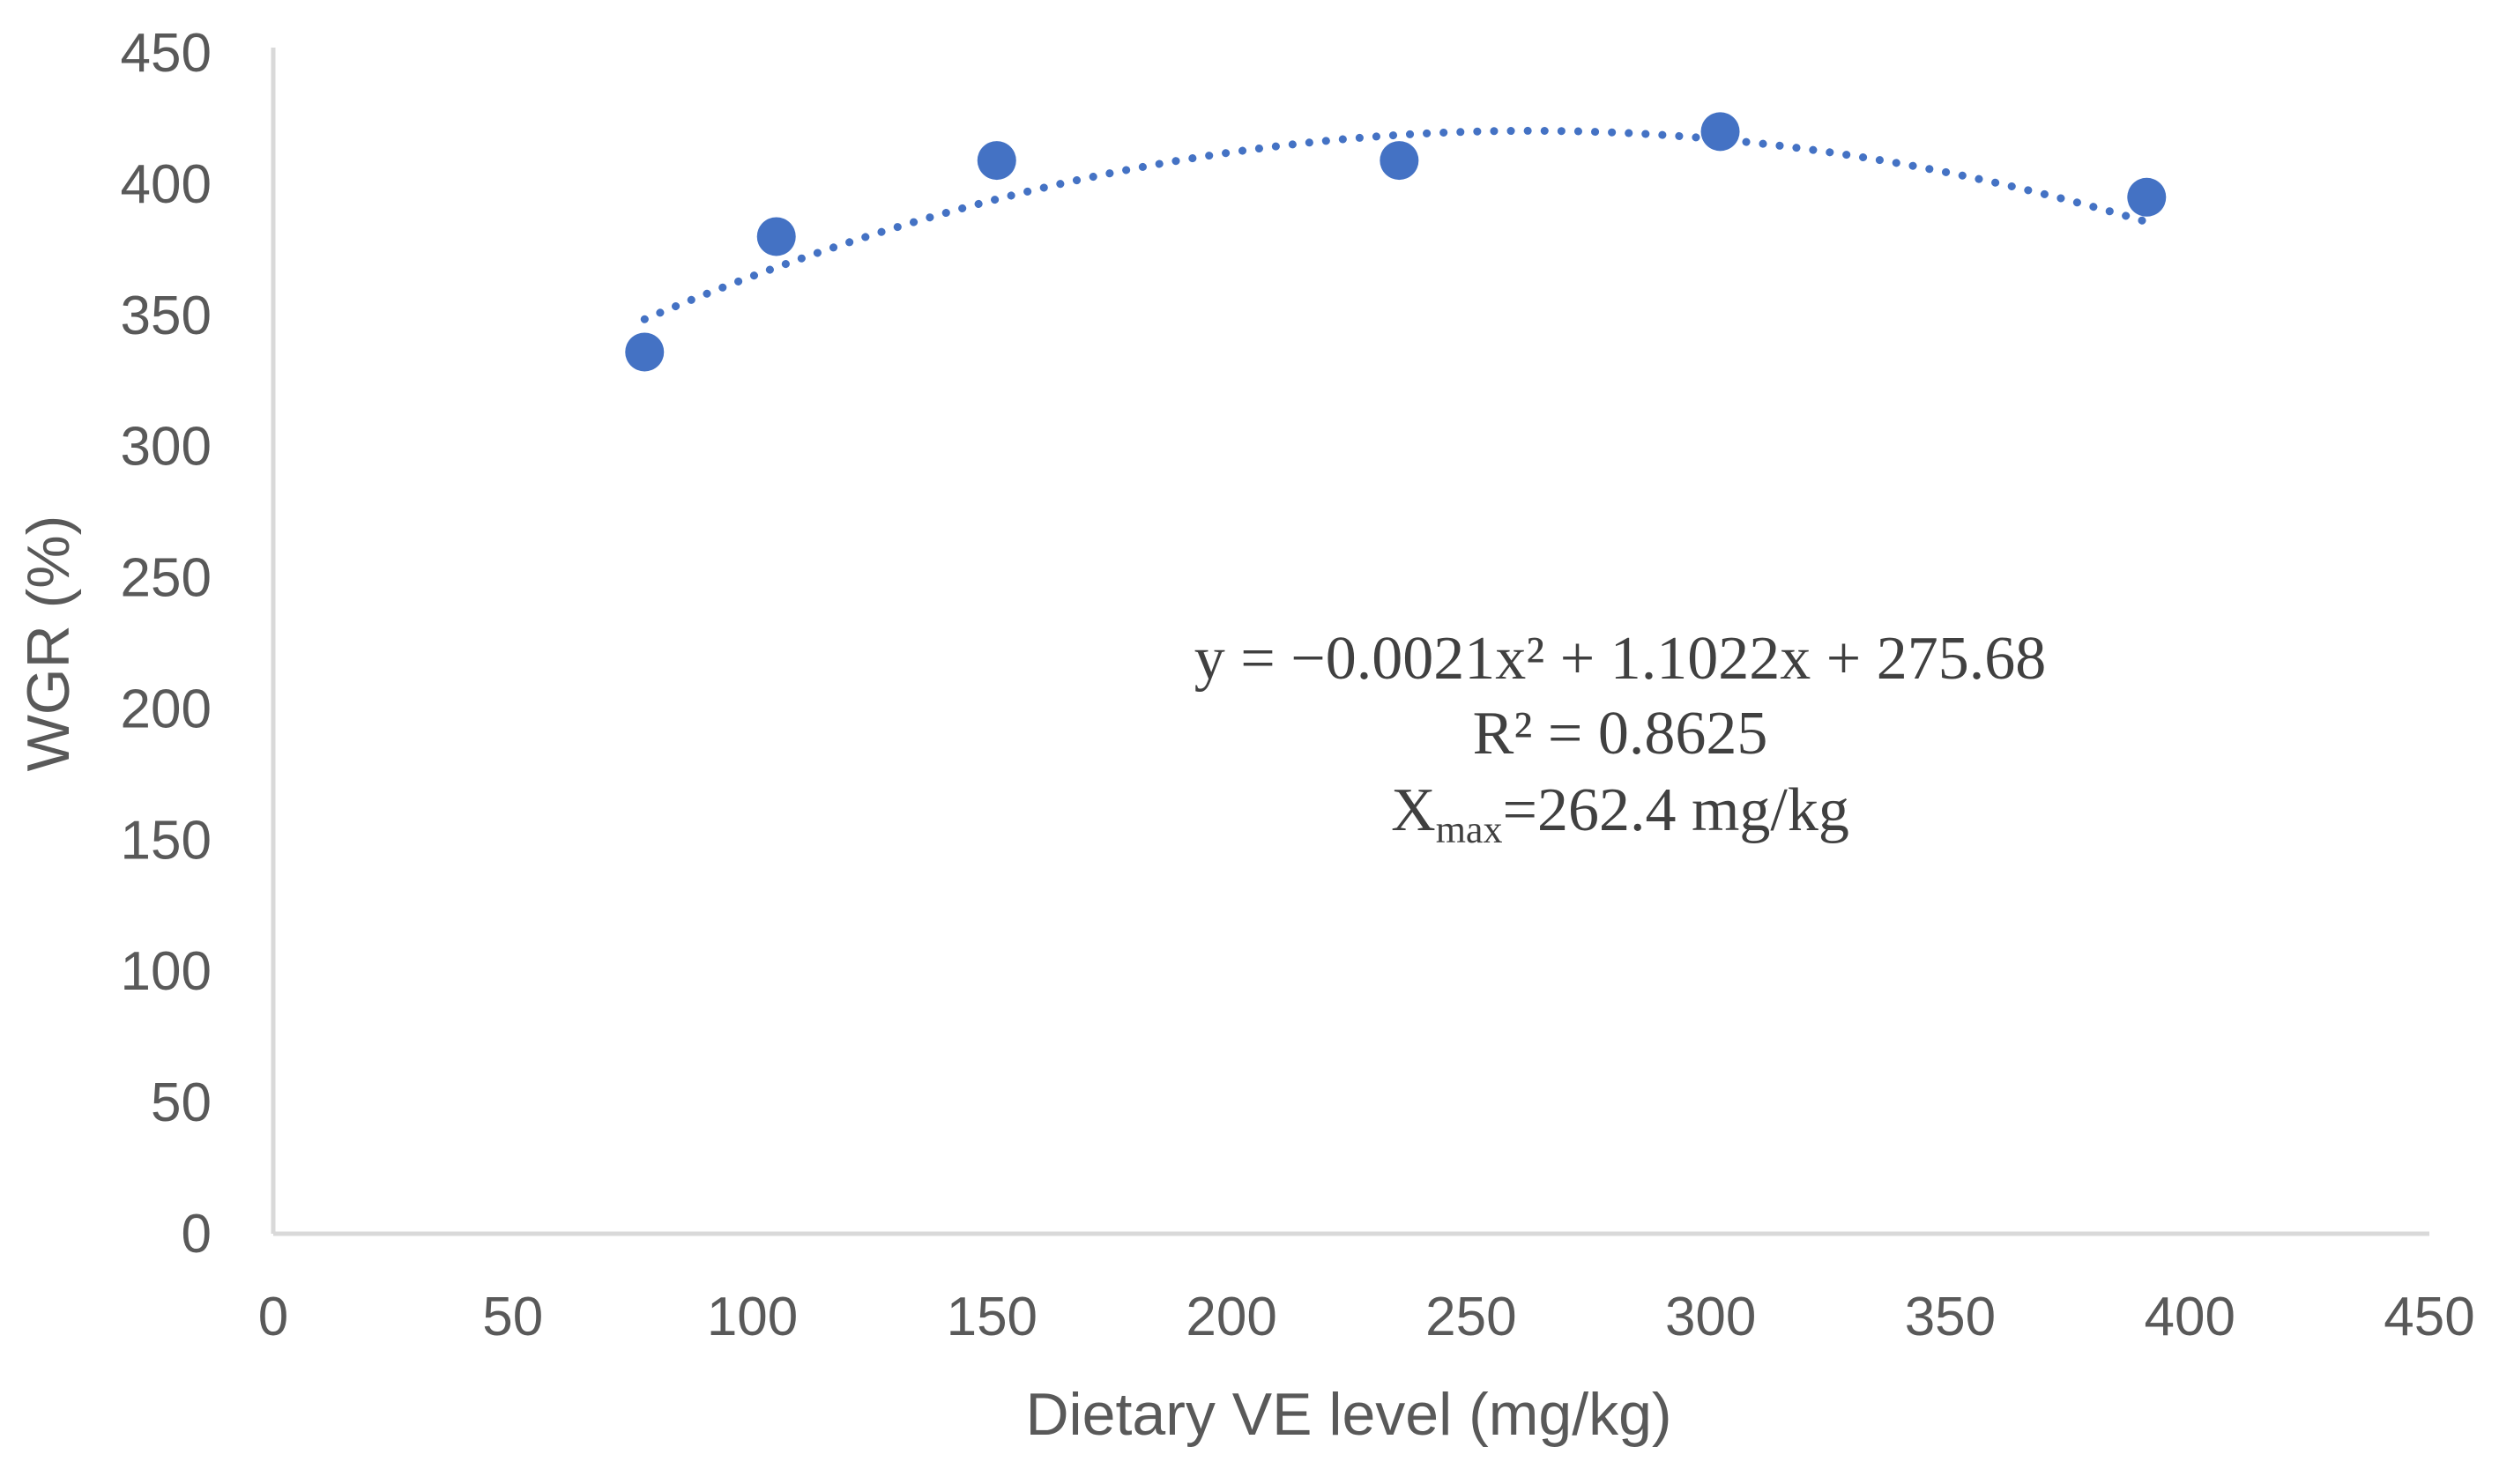  What do you see at coordinates (992, 1317) in the screenshot?
I see `x-tick-label: 150` at bounding box center [992, 1317].